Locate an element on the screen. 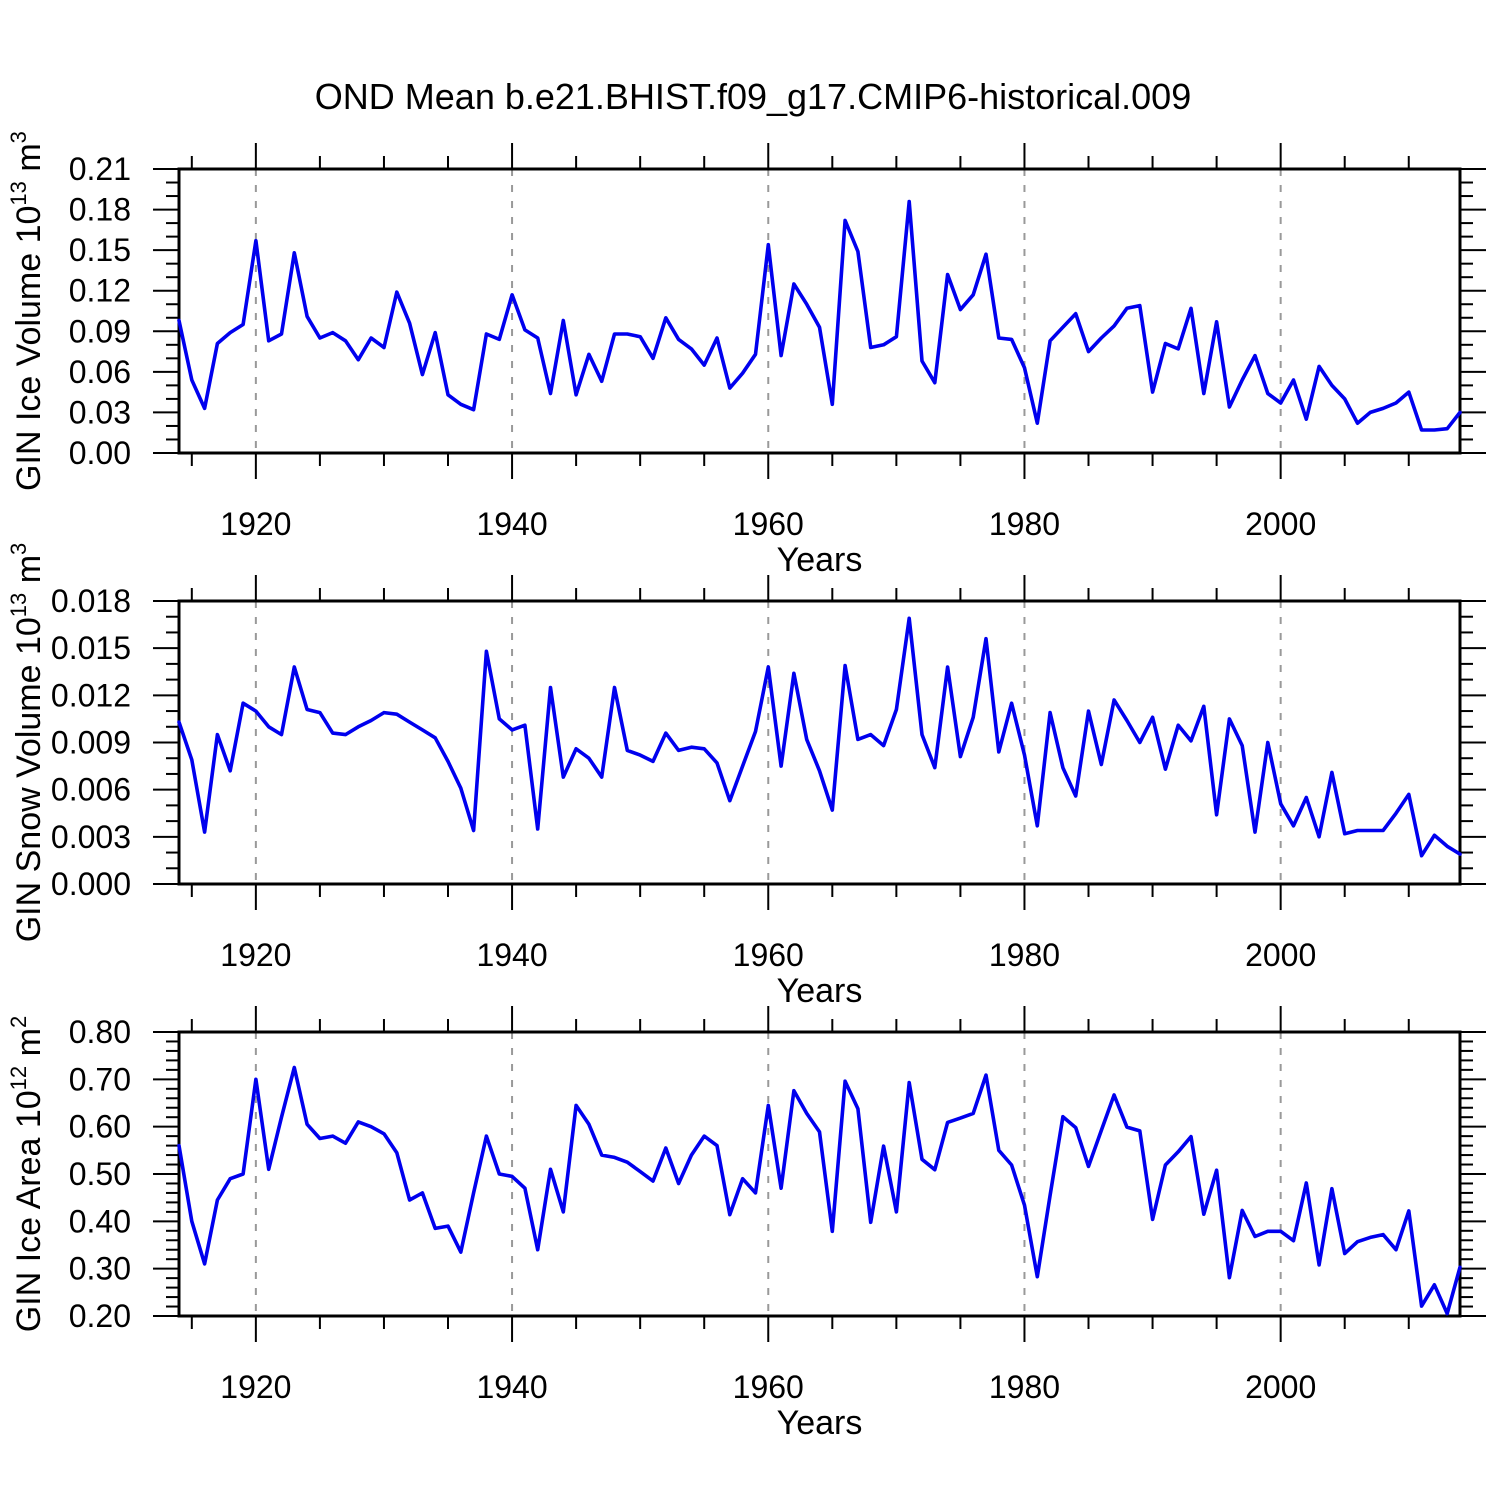 This screenshot has height=1500, width=1500. y-axis-title: GIN Ice Area 1012 m2 is located at coordinates (27, 1174).